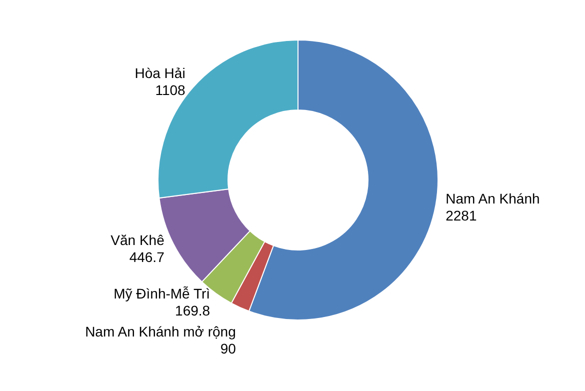 This screenshot has width=585, height=391. Describe the element at coordinates (147, 257) in the screenshot. I see `data-label: 446.7` at that location.